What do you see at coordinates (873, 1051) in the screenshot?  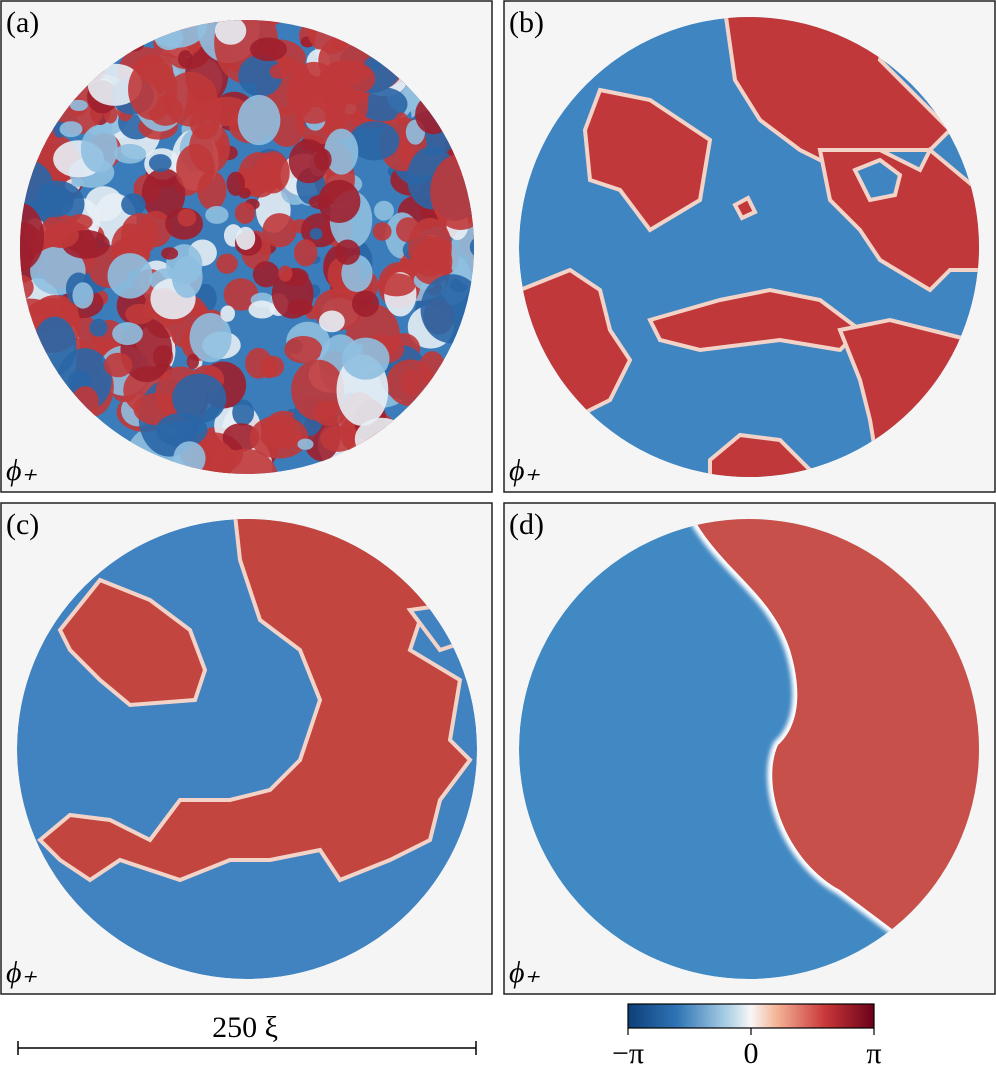 I see `colorbar-tick-label: π` at bounding box center [873, 1051].